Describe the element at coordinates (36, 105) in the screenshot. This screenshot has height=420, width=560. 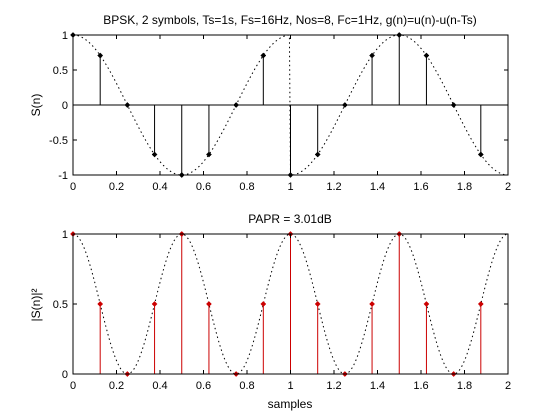
I see `top-ylabel: S(n)` at that location.